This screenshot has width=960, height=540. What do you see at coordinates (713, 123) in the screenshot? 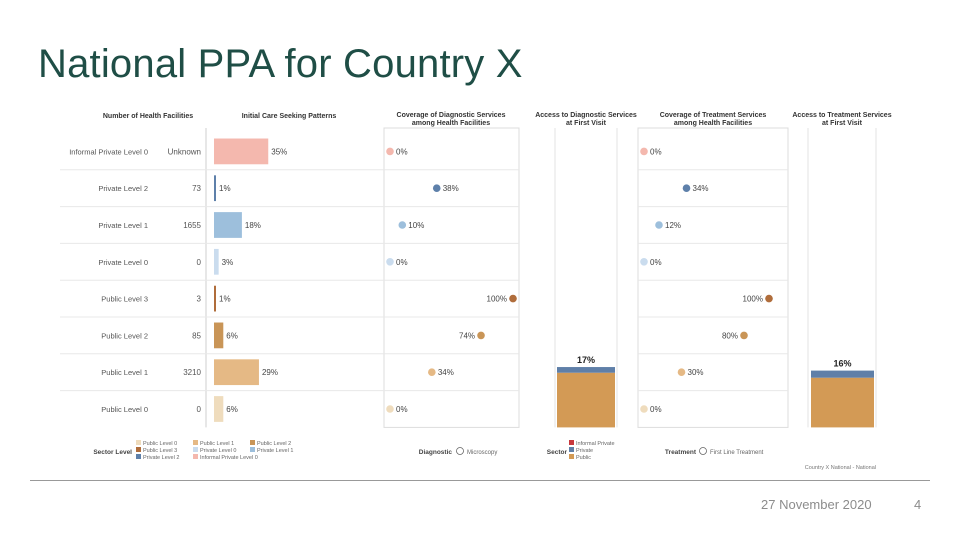
I see `header-treat-coverage-line: among Health Facilities` at bounding box center [713, 123].